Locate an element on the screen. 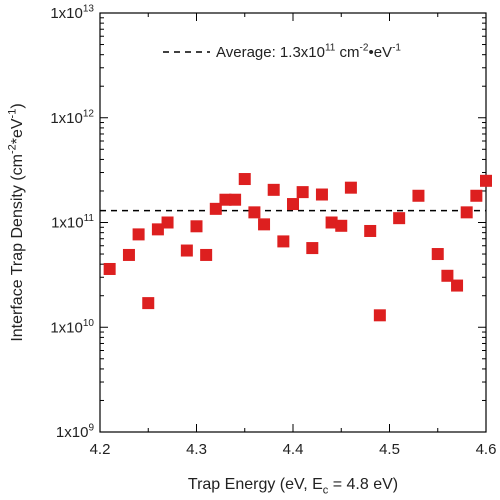 The width and height of the screenshot is (500, 500). x-tick-label: 4.3 is located at coordinates (196, 449).